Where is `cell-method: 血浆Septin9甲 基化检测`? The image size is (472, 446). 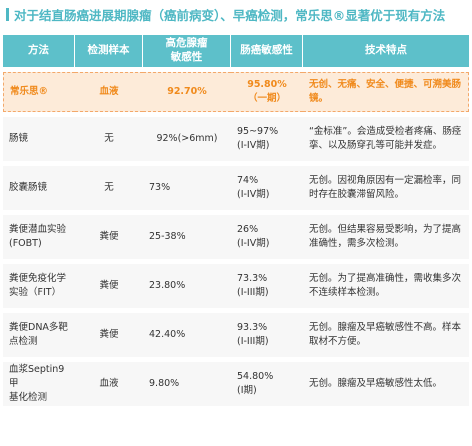
cell-method: 血浆Septin9甲 基化检测 is located at coordinates (39, 384).